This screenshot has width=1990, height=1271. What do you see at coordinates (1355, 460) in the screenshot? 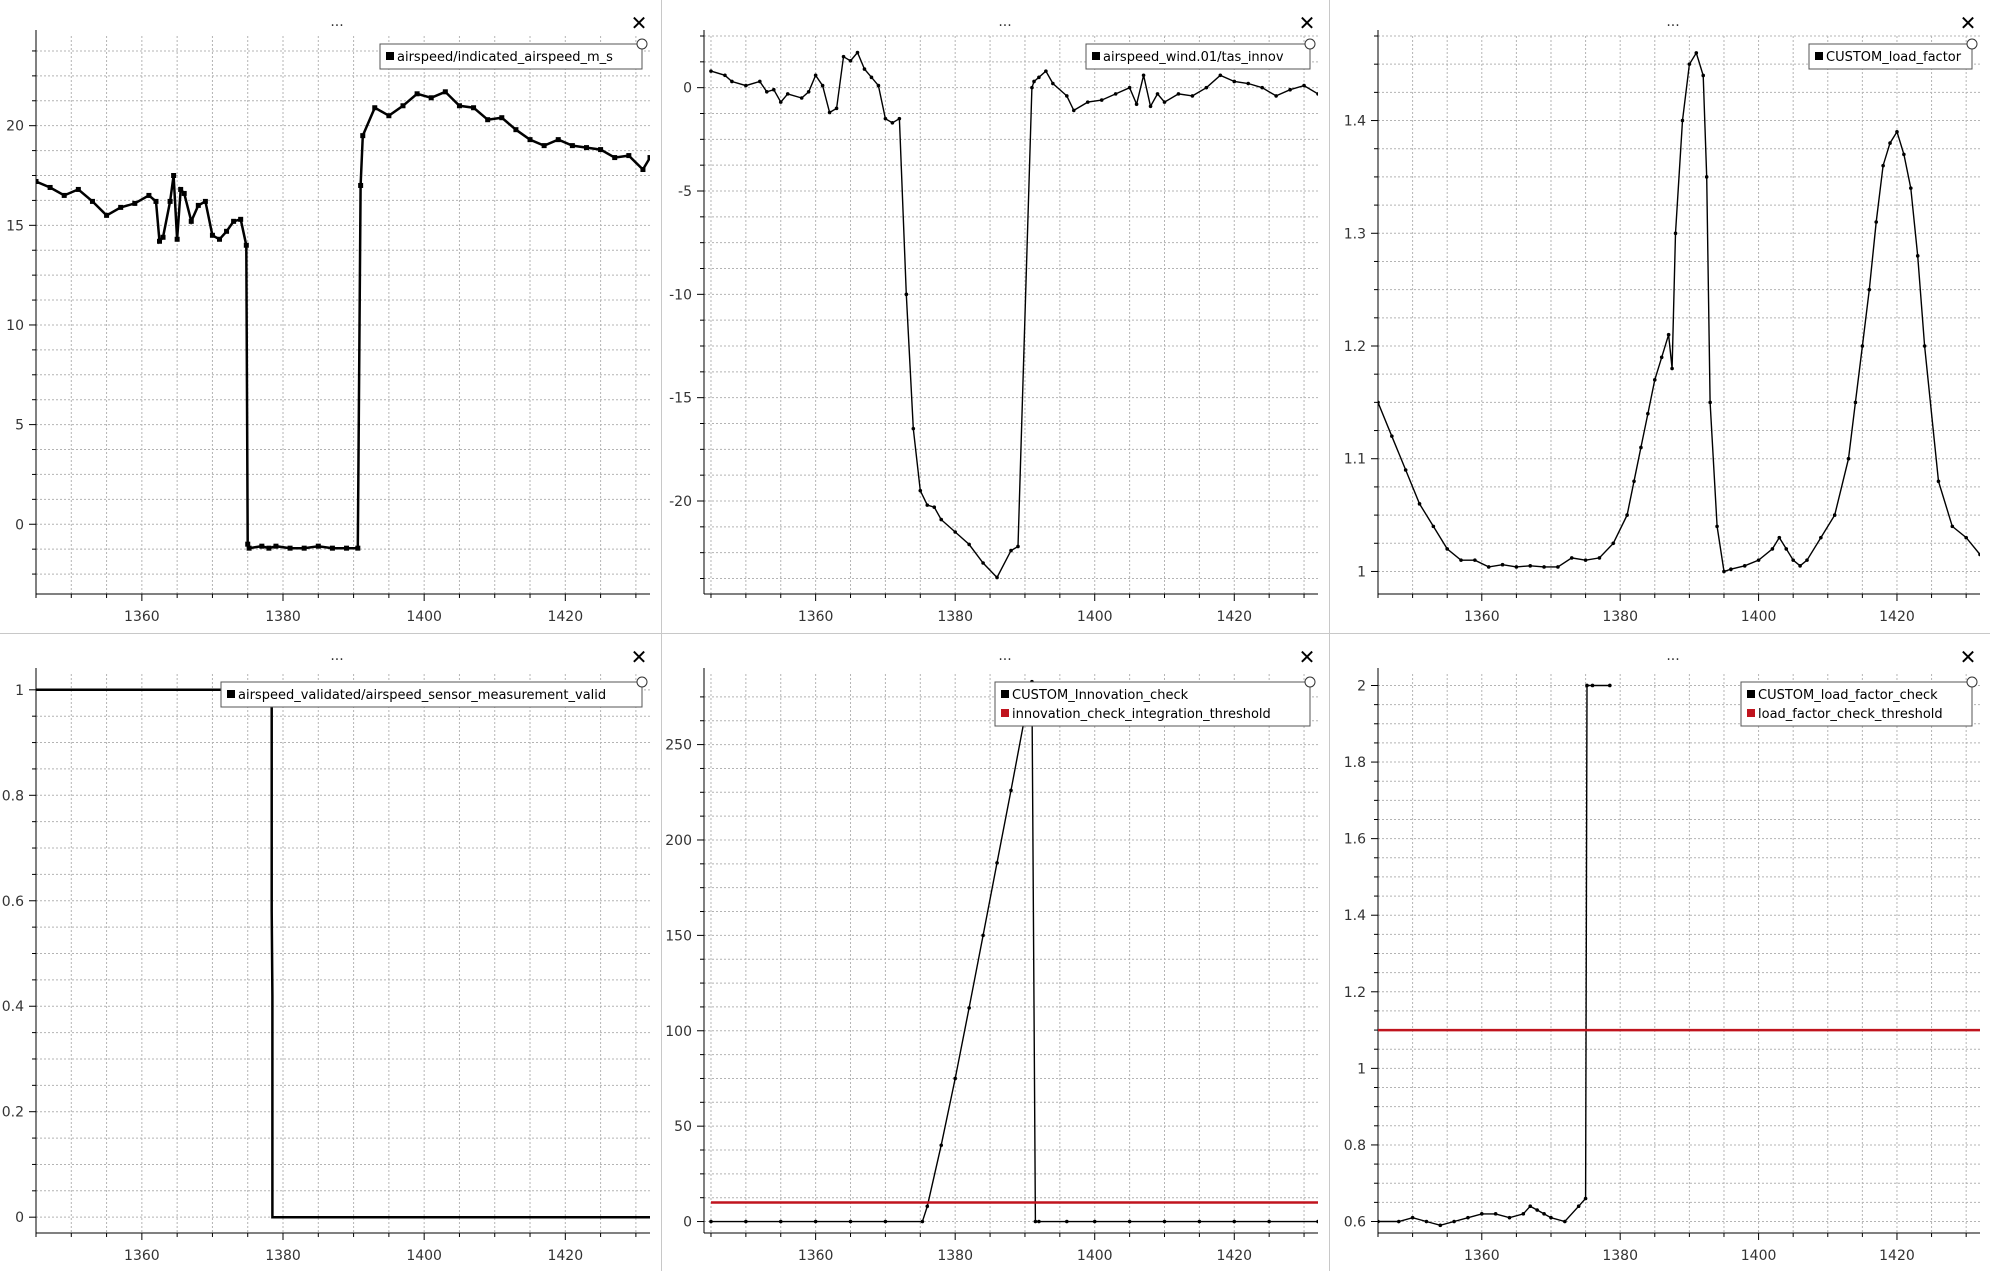
I see `y-tick-label: 1.1` at bounding box center [1355, 460].